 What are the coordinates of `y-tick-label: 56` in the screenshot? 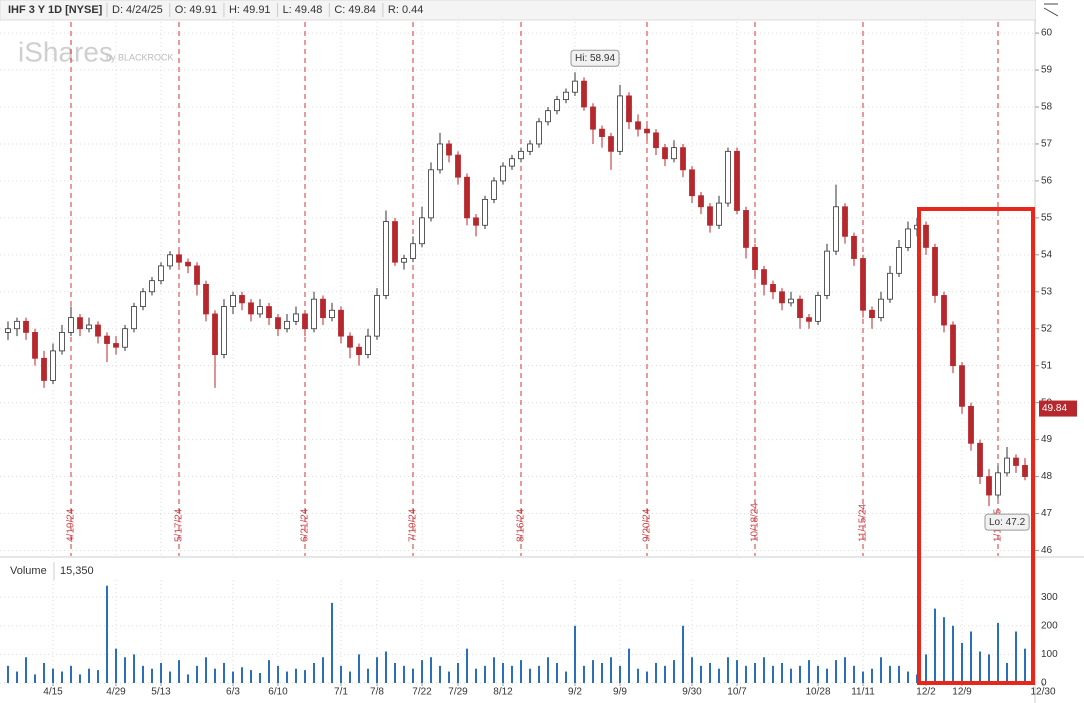 It's located at (1047, 181).